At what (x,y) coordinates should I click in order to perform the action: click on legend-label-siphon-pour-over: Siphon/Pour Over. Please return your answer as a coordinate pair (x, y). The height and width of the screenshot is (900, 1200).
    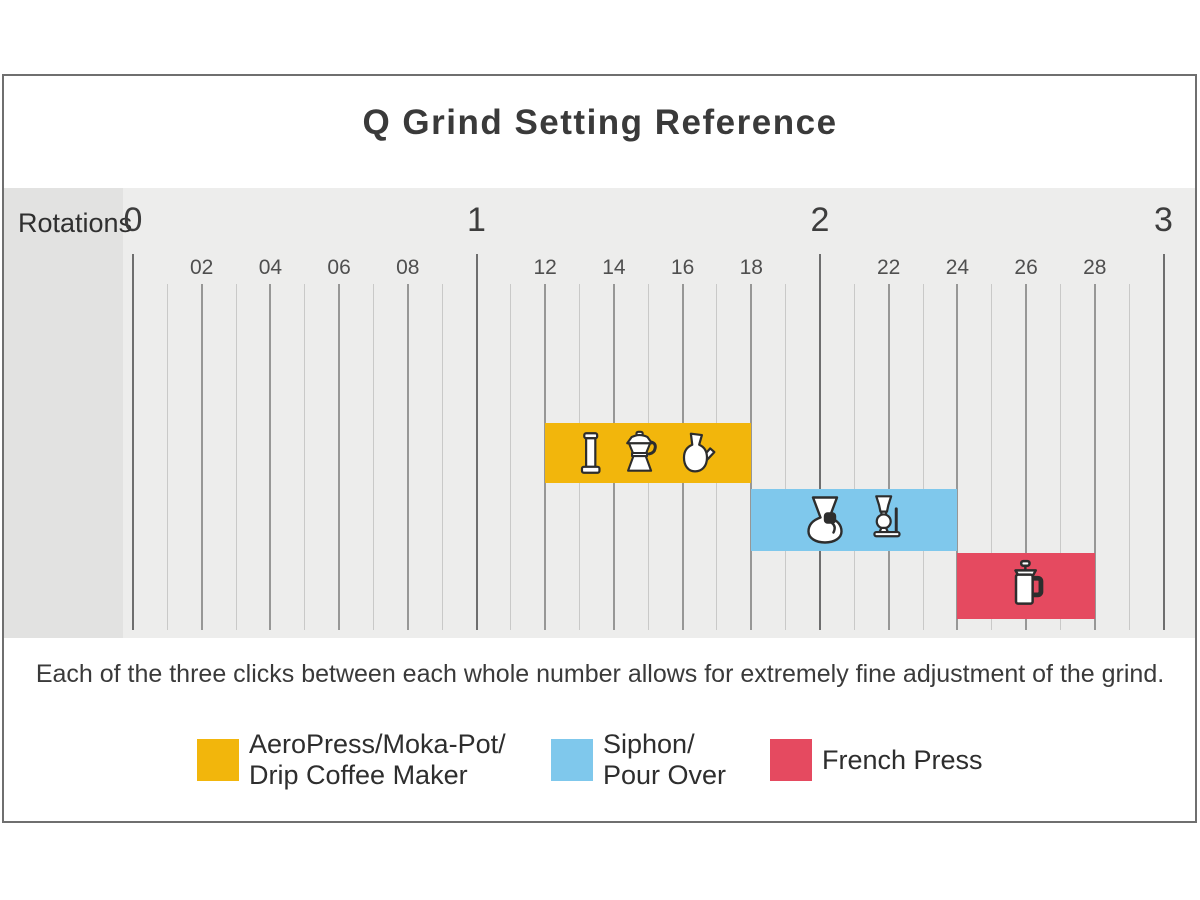
    Looking at the image, I should click on (664, 760).